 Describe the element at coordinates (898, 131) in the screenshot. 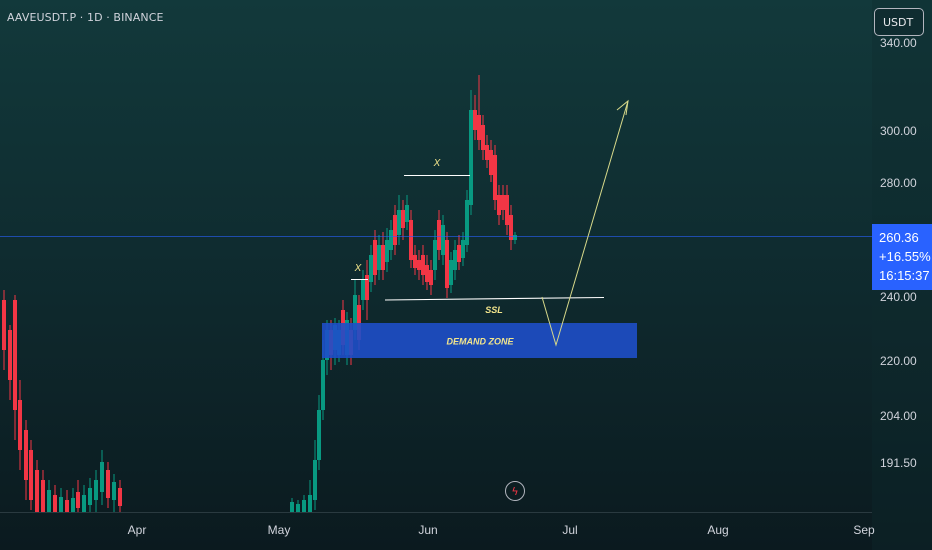

I see `y-tick-label: 300.00` at that location.